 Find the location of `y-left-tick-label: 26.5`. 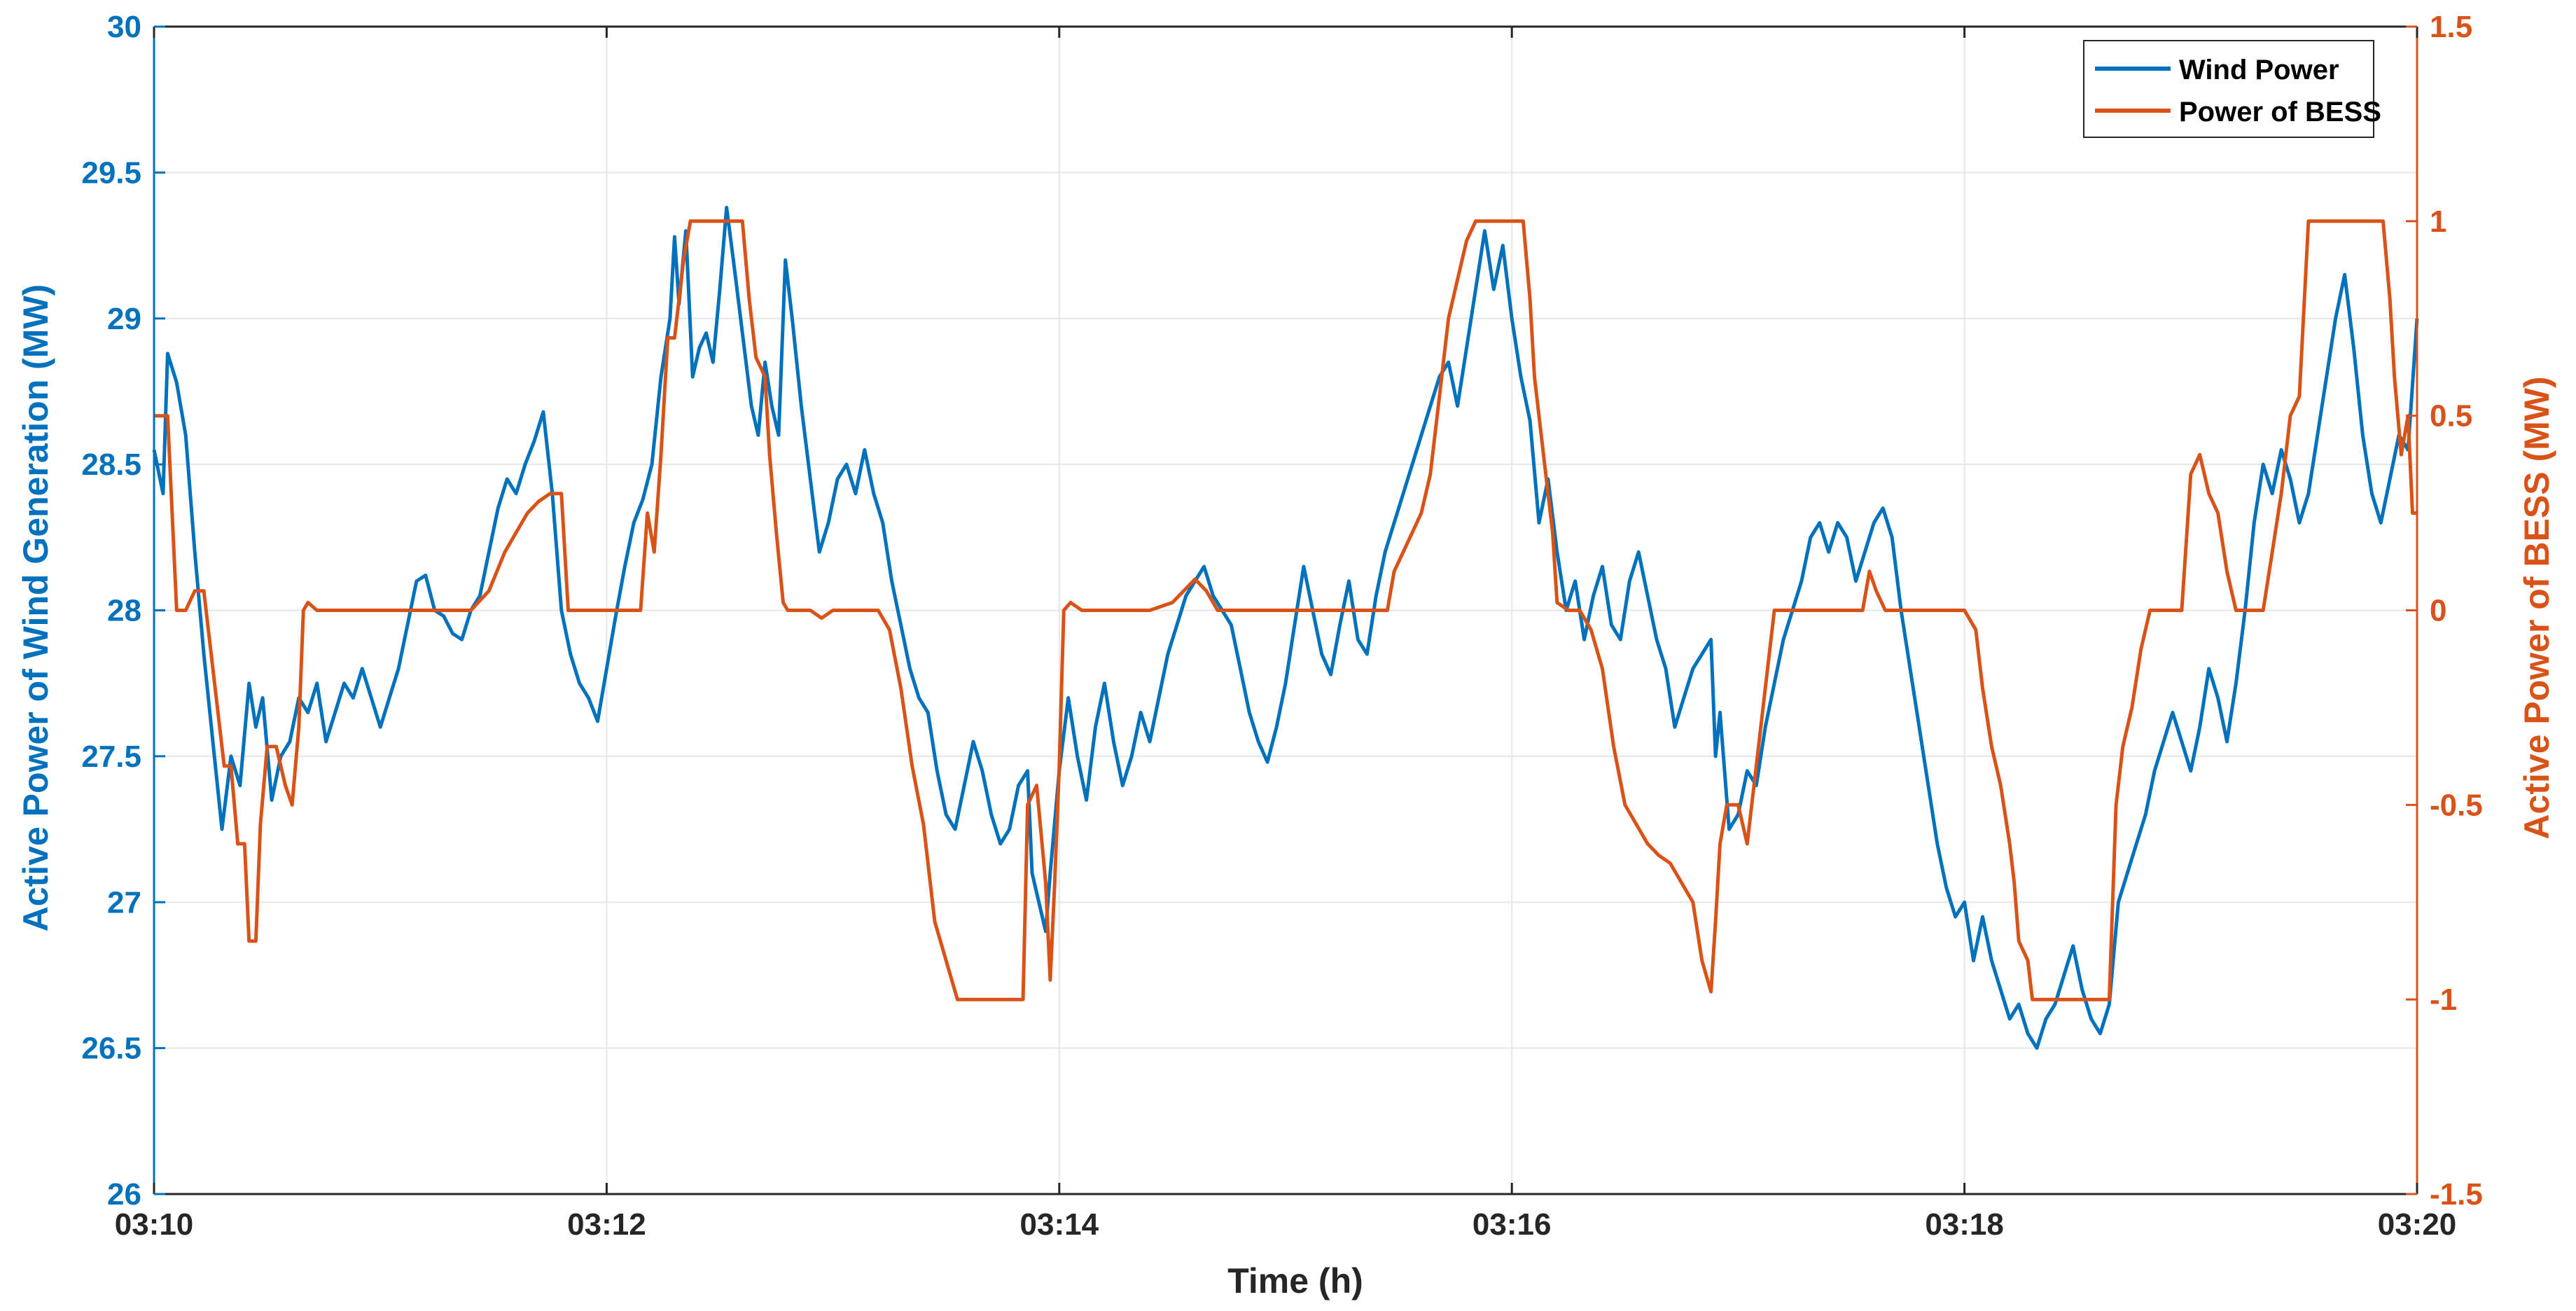

y-left-tick-label: 26.5 is located at coordinates (111, 1049).